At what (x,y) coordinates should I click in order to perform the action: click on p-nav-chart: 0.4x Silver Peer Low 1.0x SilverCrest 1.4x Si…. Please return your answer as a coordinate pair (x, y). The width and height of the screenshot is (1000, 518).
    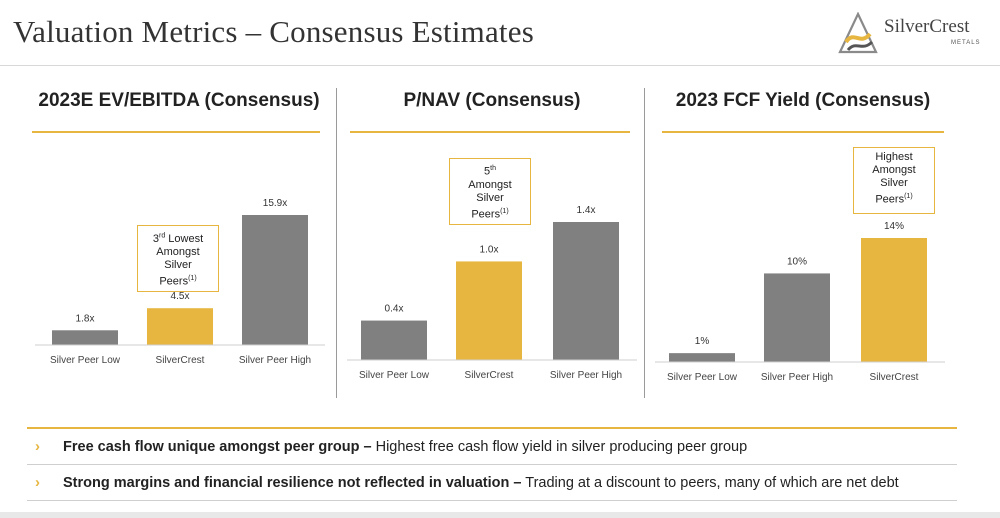
    Looking at the image, I should click on (492, 293).